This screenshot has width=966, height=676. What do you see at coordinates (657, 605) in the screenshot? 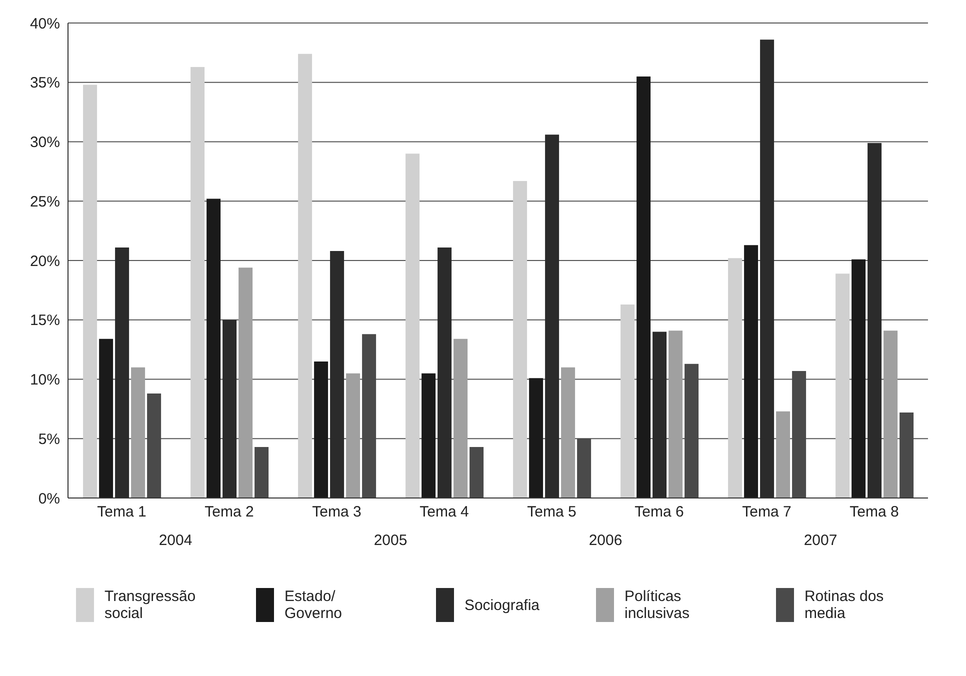
I see `legend-label: Políticas inclusivas` at bounding box center [657, 605].